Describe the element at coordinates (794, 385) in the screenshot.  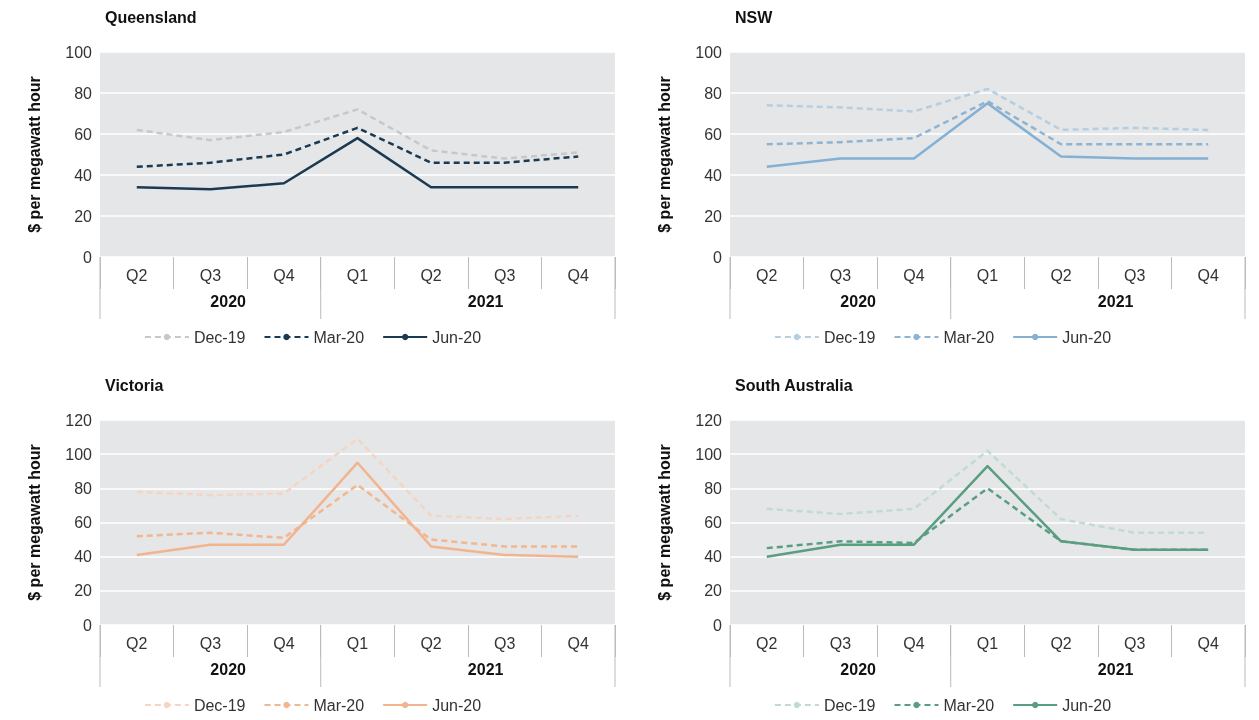
I see `chart-title: South Australia` at that location.